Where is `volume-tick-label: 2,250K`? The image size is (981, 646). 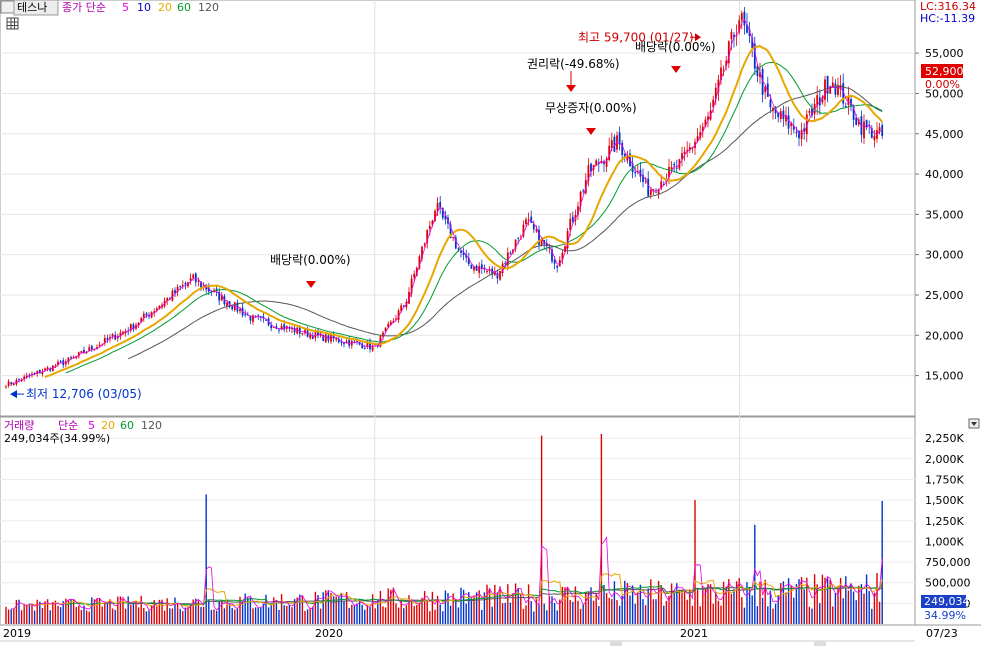 volume-tick-label: 2,250K is located at coordinates (944, 438).